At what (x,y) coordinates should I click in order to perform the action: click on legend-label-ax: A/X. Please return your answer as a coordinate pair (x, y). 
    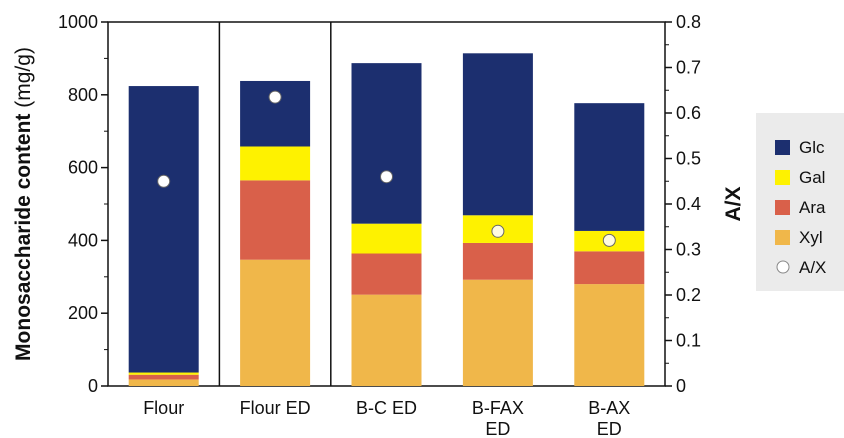
    Looking at the image, I should click on (812, 267).